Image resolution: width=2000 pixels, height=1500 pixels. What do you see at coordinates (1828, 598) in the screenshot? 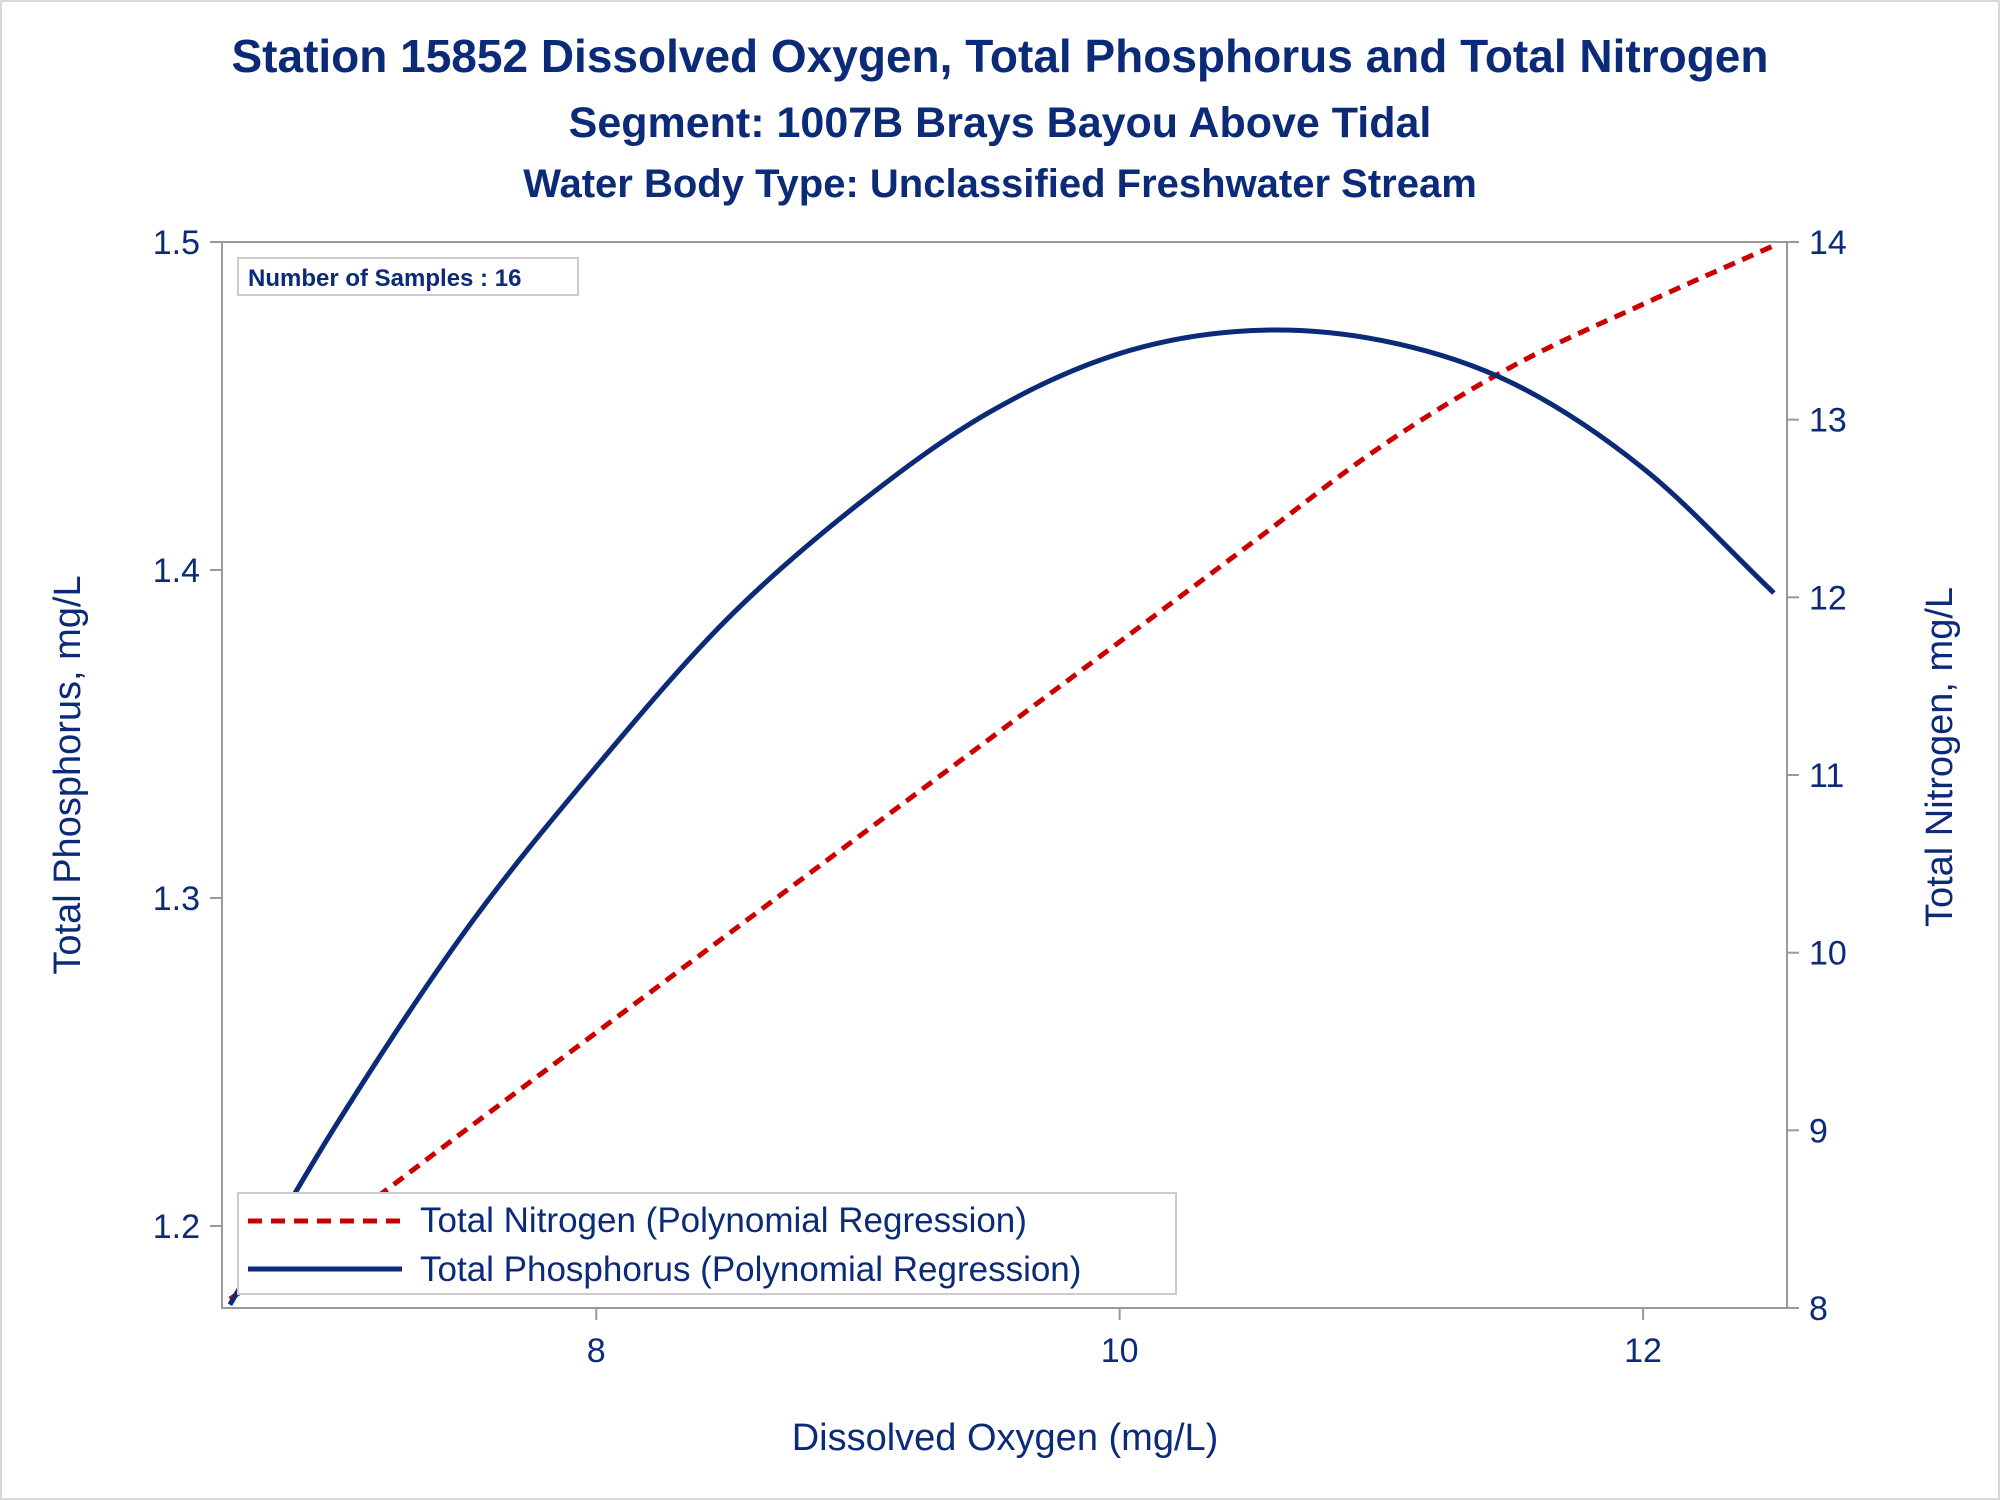
I see `y-right-tick-label: 12` at bounding box center [1828, 598].